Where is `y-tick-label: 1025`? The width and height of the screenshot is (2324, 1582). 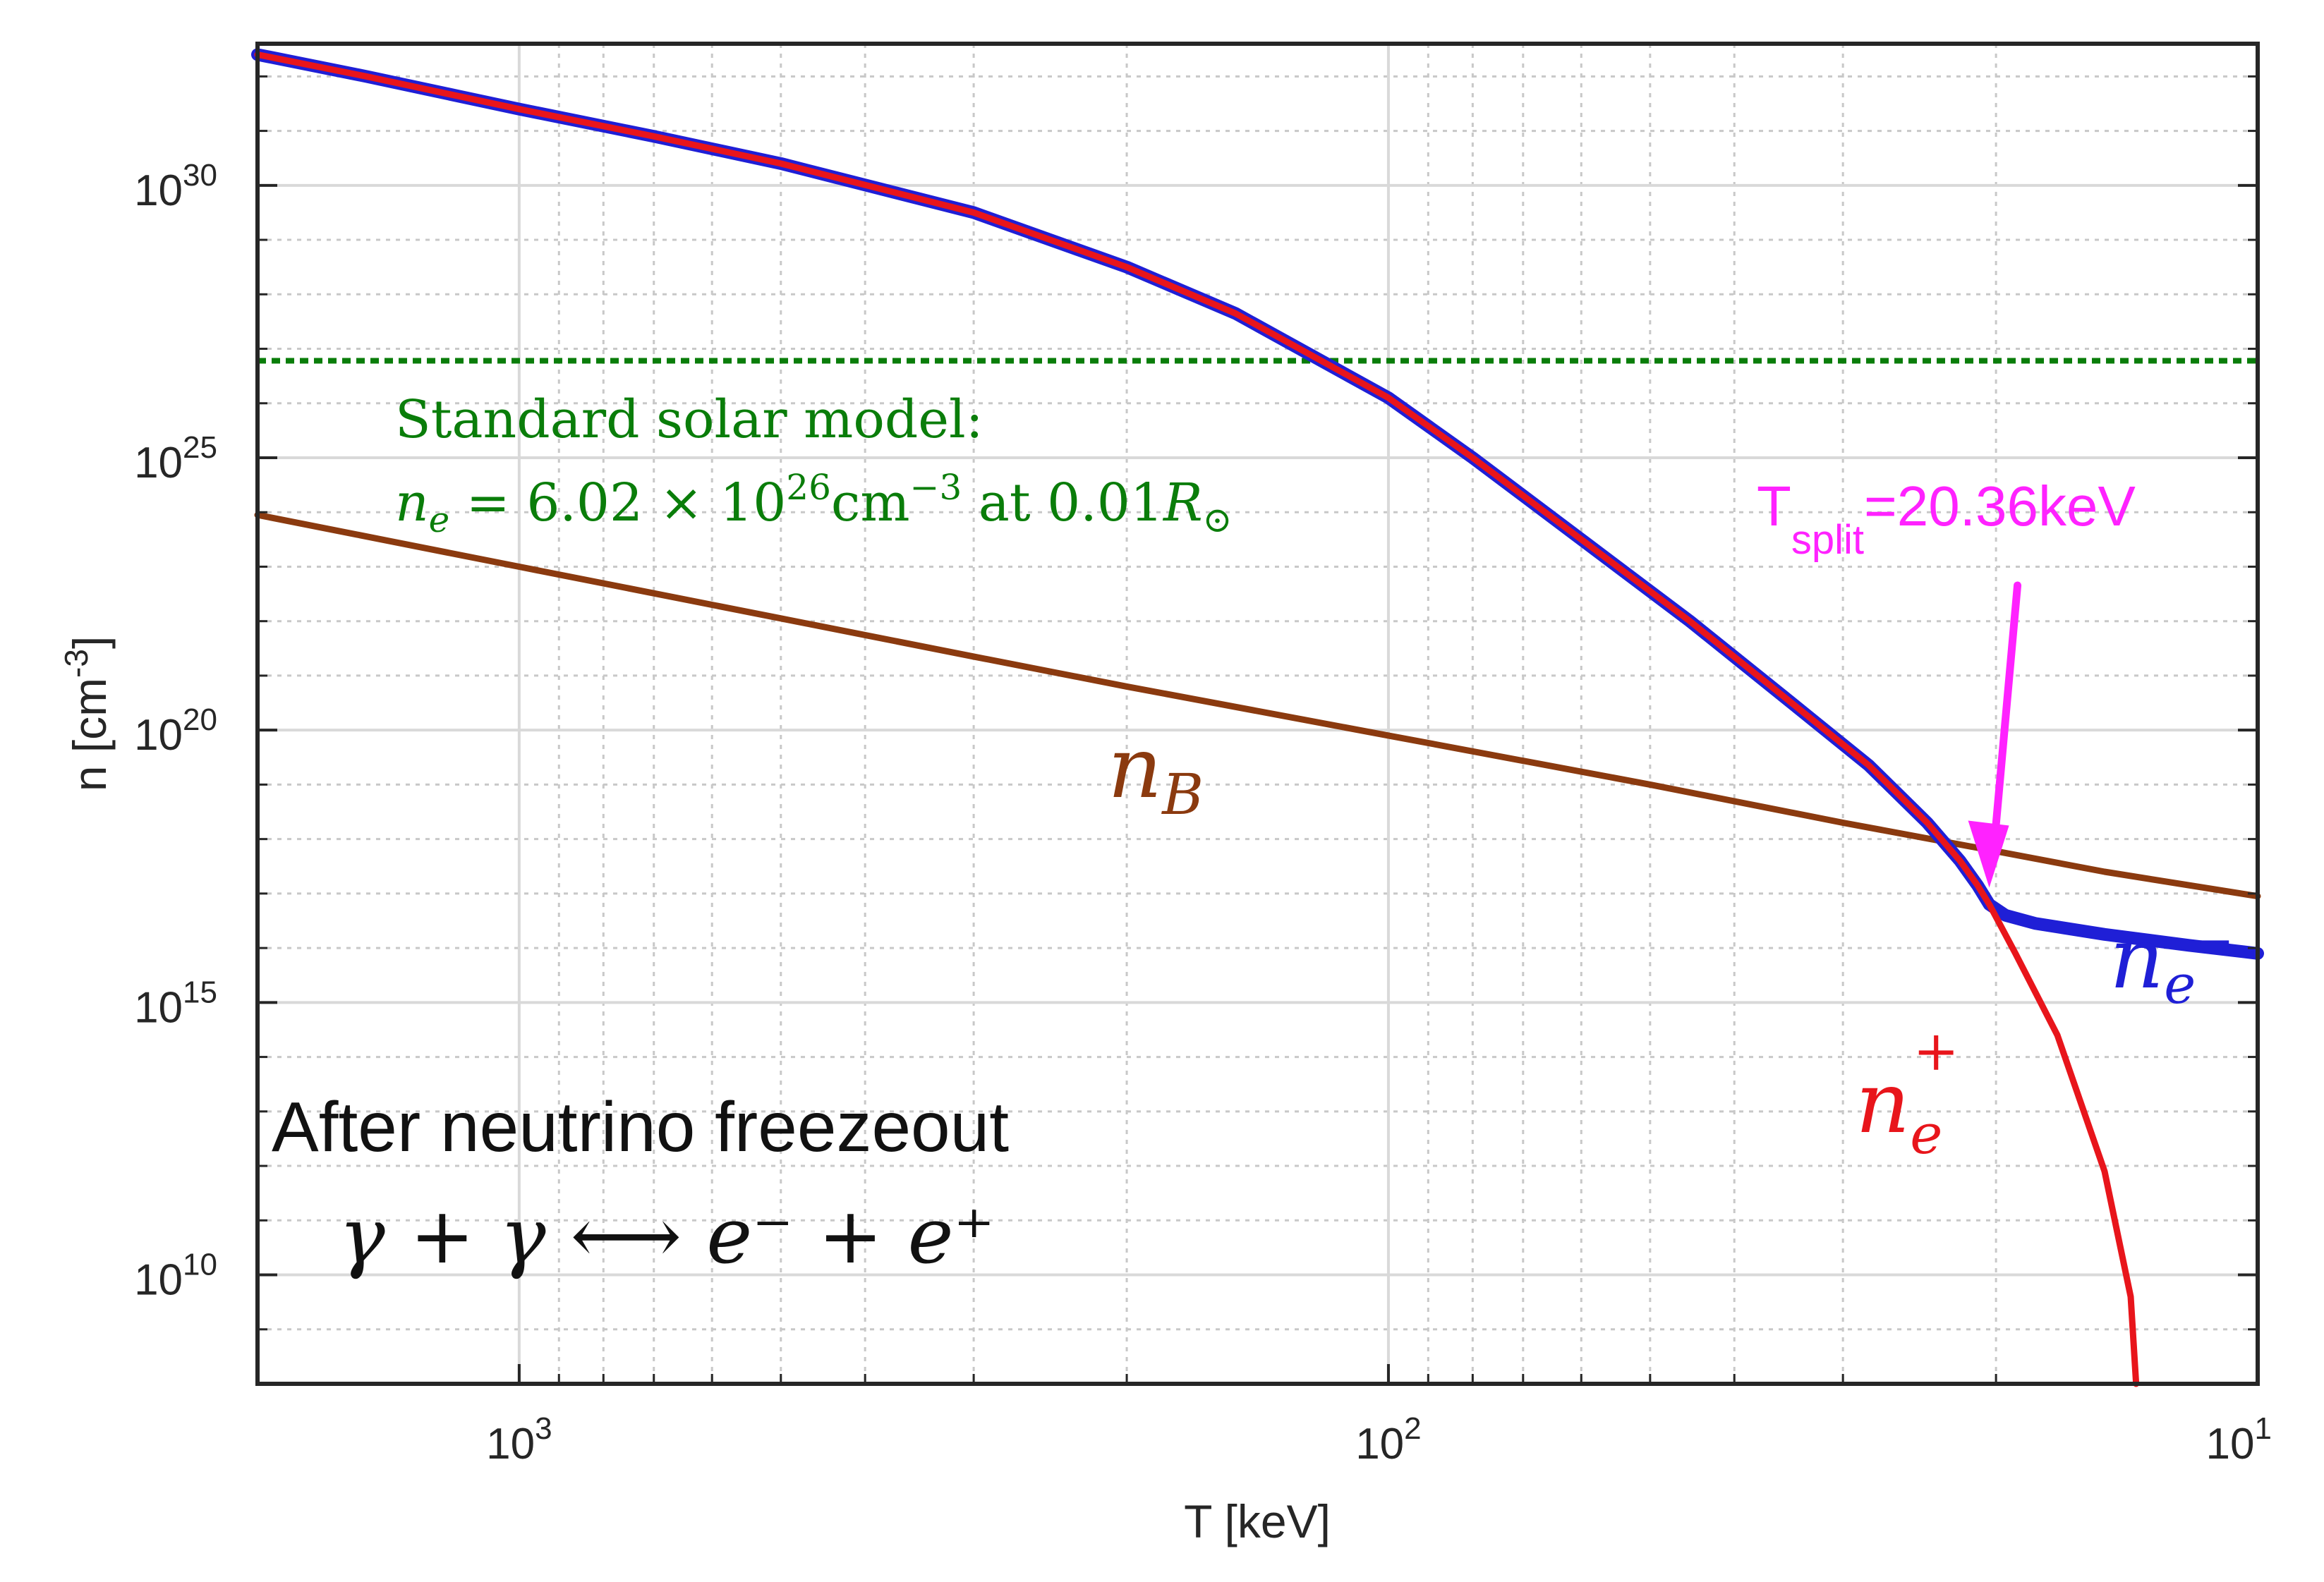 y-tick-label: 1025 is located at coordinates (175, 458).